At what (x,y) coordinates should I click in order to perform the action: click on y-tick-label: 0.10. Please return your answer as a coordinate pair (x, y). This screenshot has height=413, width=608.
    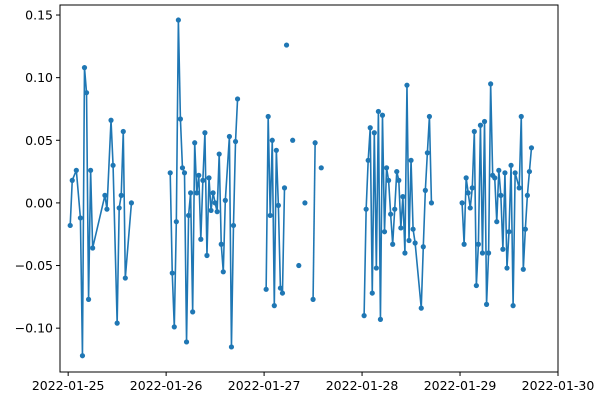
    Looking at the image, I should click on (39, 77).